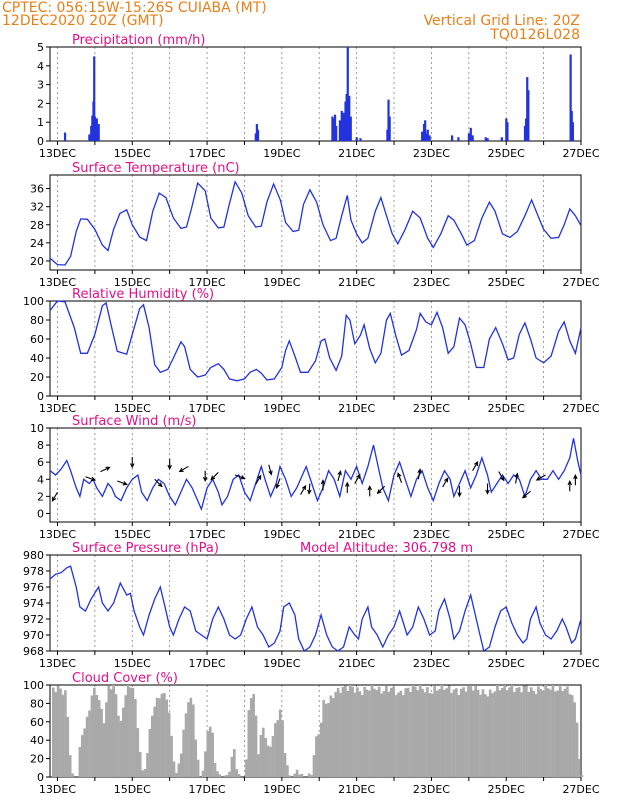 The image size is (618, 800). What do you see at coordinates (37, 261) in the screenshot?
I see `y-tick-label: 20` at bounding box center [37, 261].